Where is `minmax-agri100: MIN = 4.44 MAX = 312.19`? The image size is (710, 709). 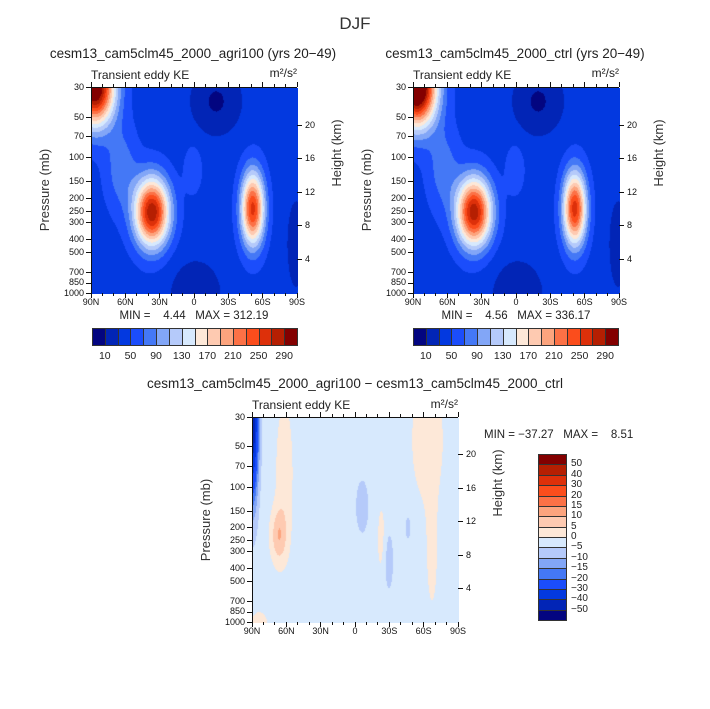
minmax-agri100: MIN = 4.44 MAX = 312.19 is located at coordinates (194, 316).